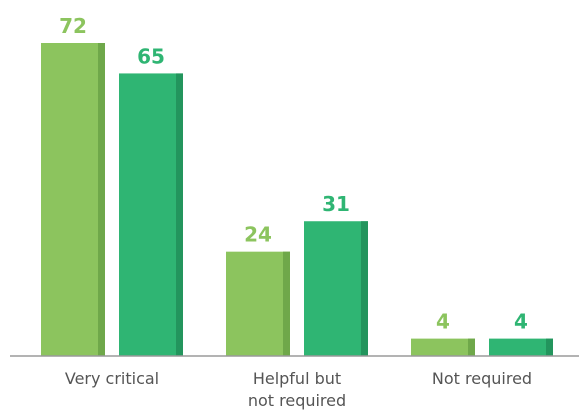 The width and height of the screenshot is (579, 412). What do you see at coordinates (258, 303) in the screenshot?
I see `bar-s1-c2` at bounding box center [258, 303].